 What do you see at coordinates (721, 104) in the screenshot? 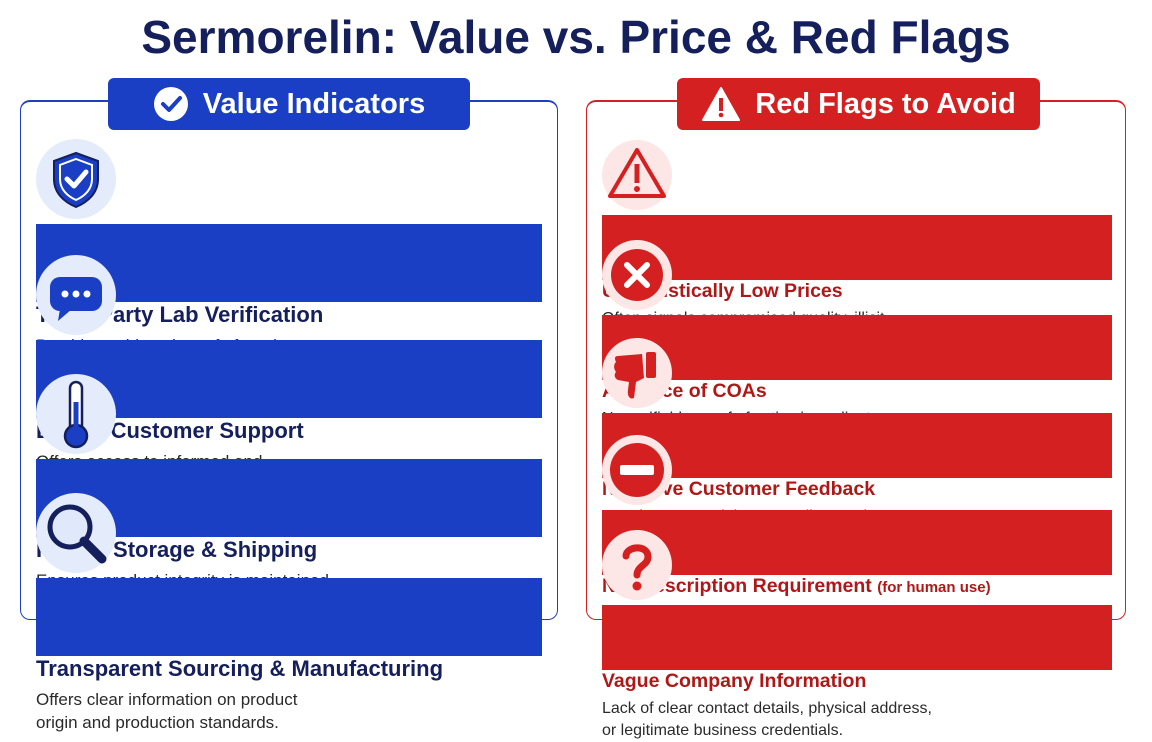
I see `warning-icon` at bounding box center [721, 104].